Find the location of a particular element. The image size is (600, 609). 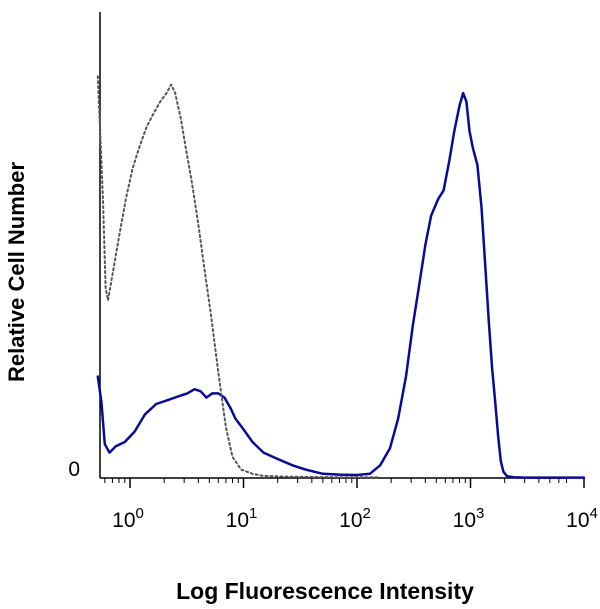

x-major-ticks is located at coordinates (357, 483).